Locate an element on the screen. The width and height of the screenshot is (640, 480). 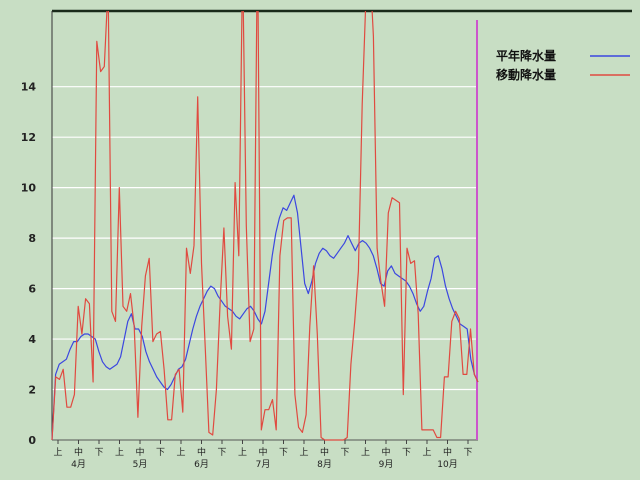
y-tick-label: 6 is located at coordinates (32, 289).